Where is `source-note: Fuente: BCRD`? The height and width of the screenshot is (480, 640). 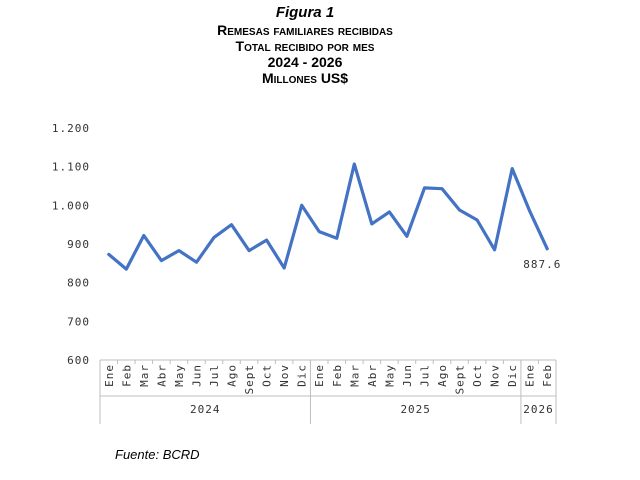
source-note: Fuente: BCRD is located at coordinates (157, 454).